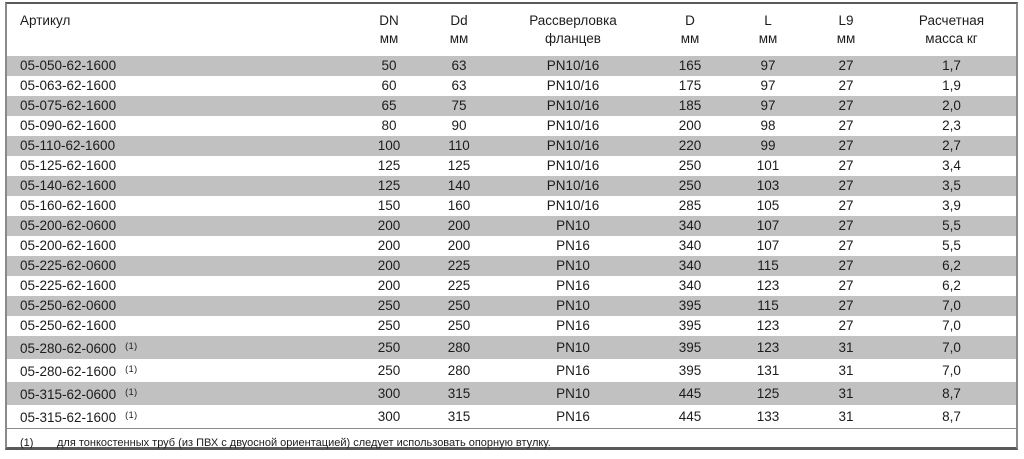 This screenshot has width=1024, height=459. Describe the element at coordinates (389, 20) in the screenshot. I see `column-label: DN` at that location.